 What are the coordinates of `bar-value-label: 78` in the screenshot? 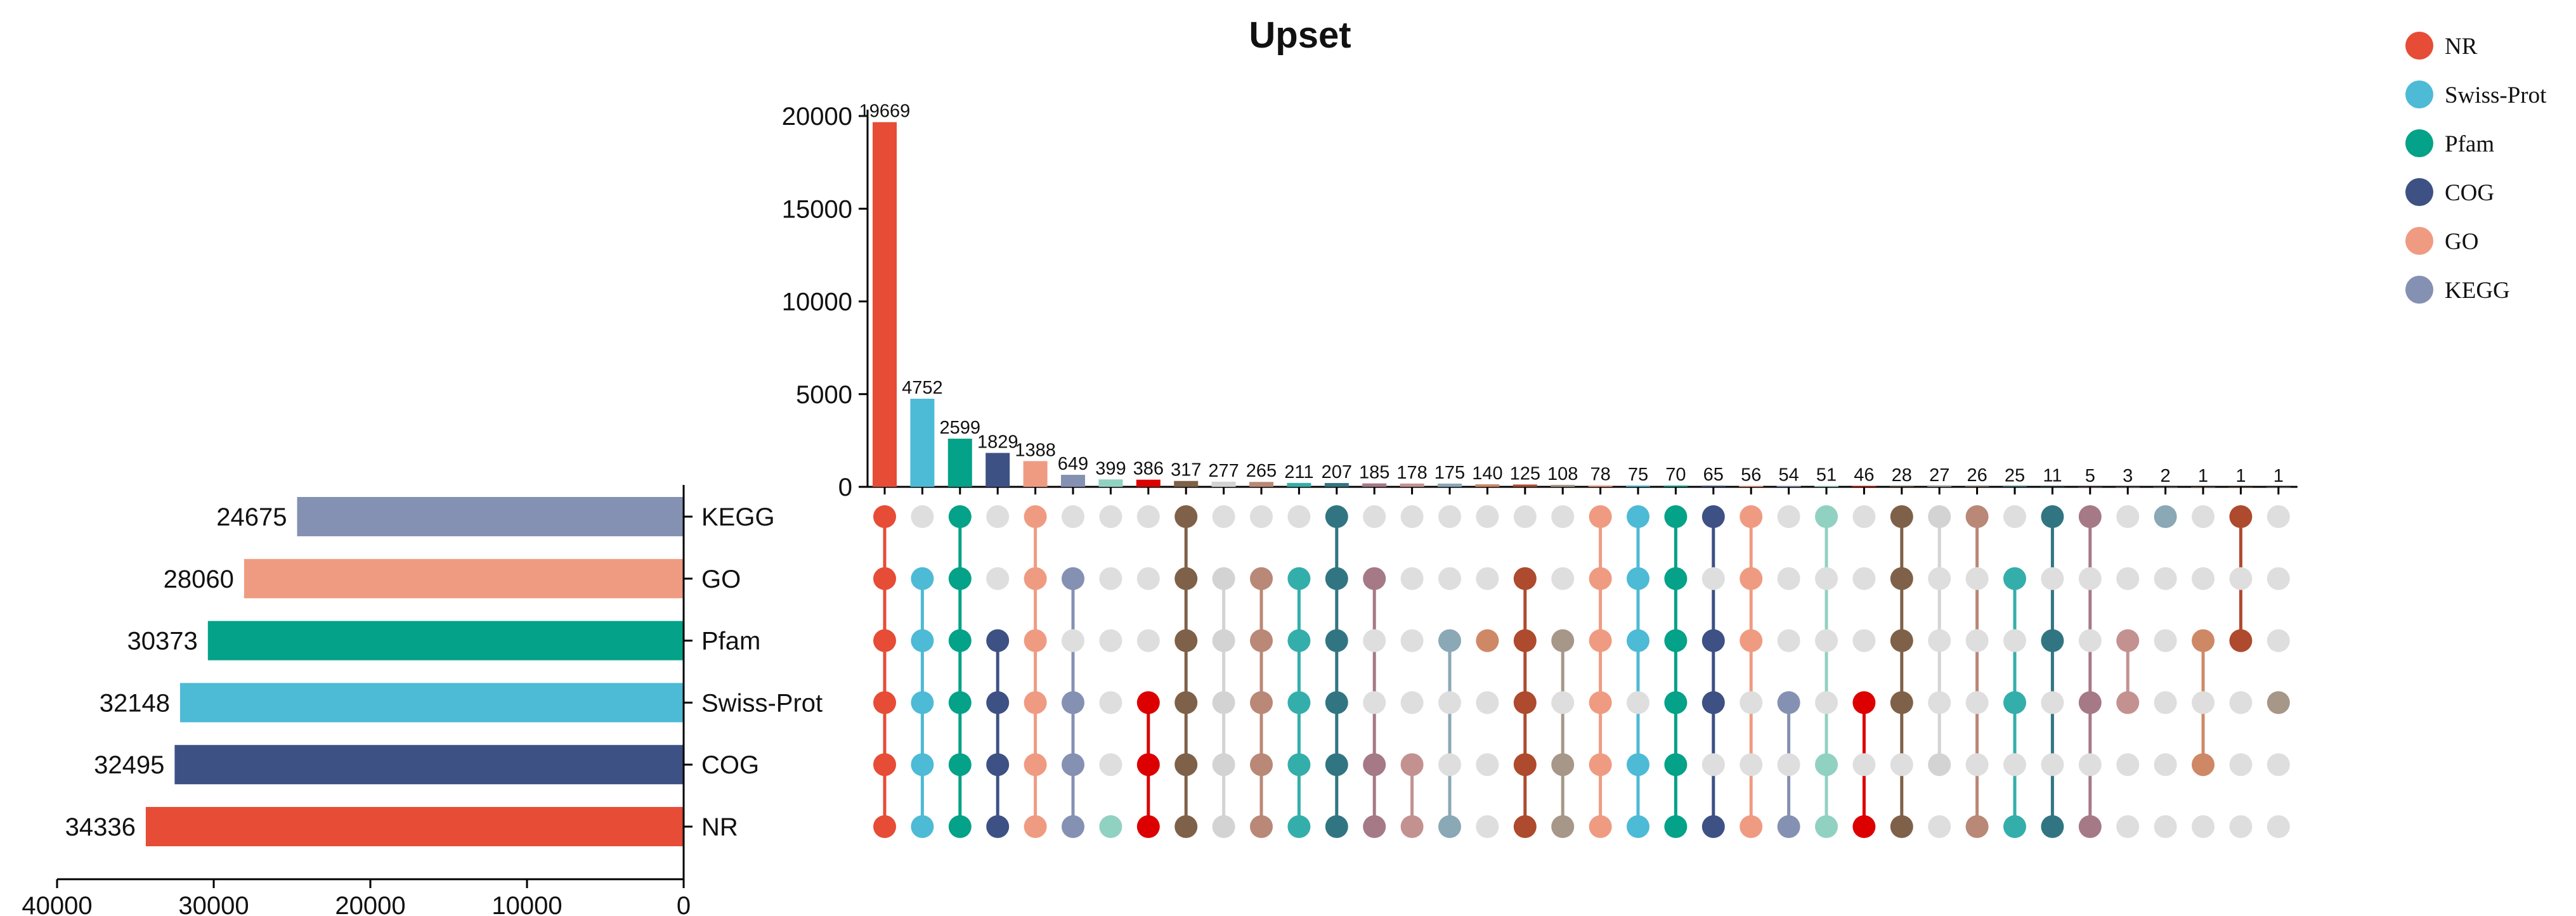 It's located at (1600, 475).